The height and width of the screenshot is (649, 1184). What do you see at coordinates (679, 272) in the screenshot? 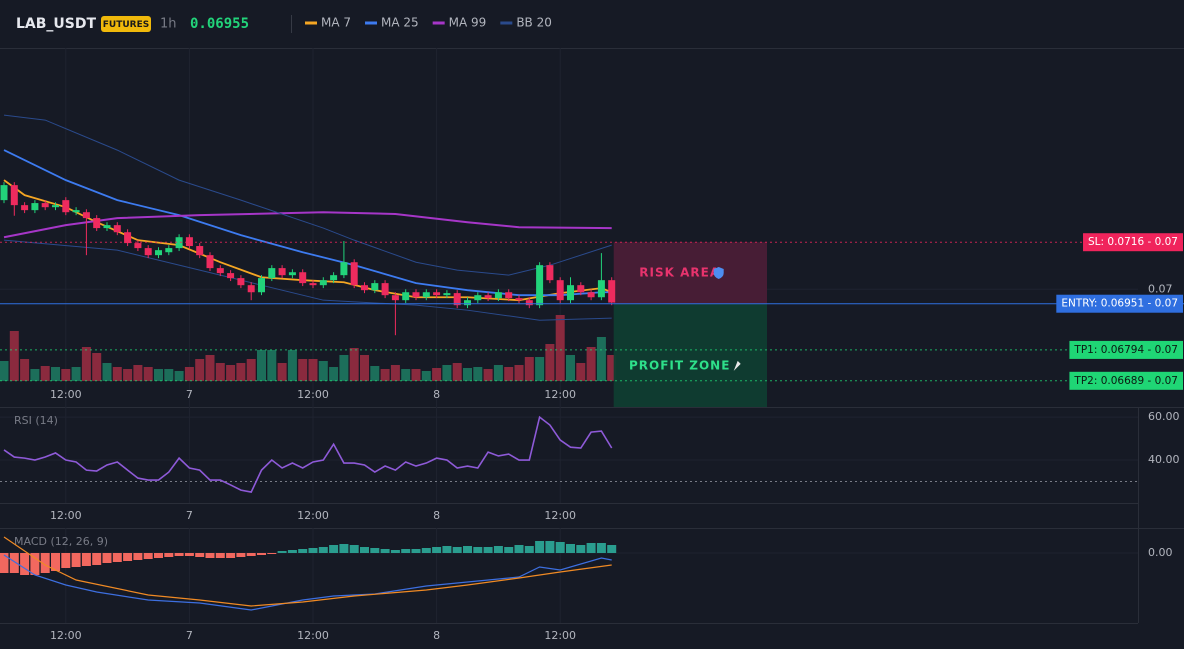
I see `zone-label: RISK AREA` at bounding box center [679, 272].